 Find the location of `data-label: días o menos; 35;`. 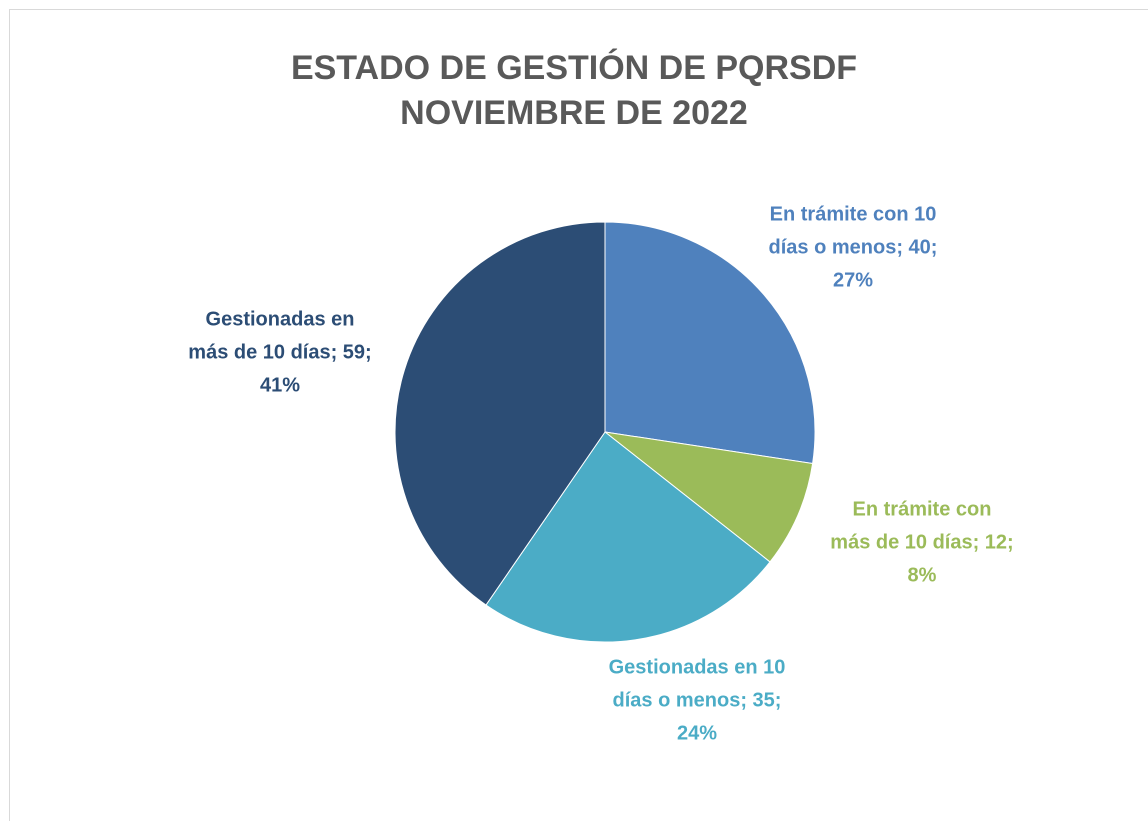

data-label: días o menos; 35; is located at coordinates (697, 700).